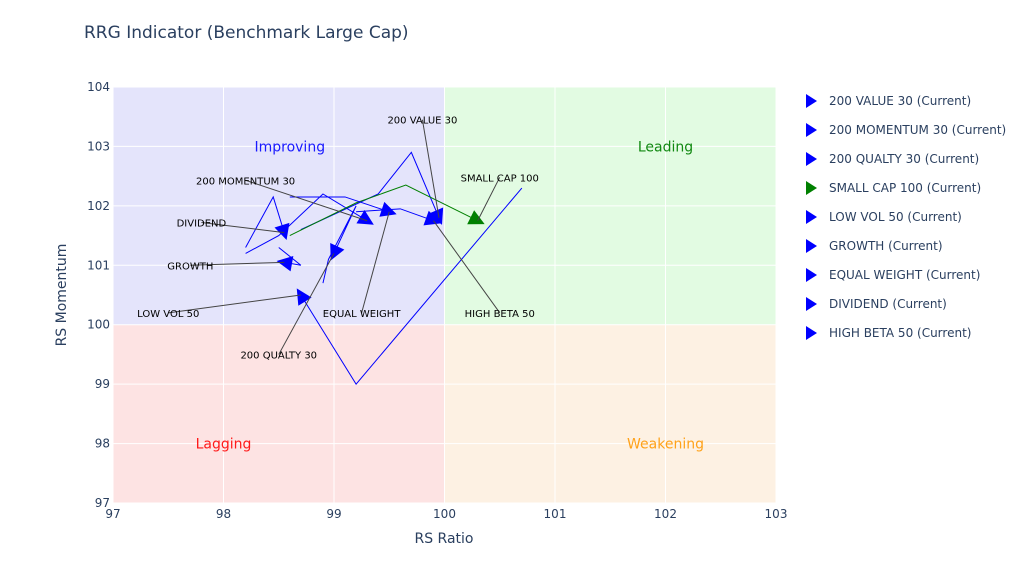 The image size is (1026, 574). Describe the element at coordinates (443, 539) in the screenshot. I see `x-axis-label: RS Ratio` at that location.